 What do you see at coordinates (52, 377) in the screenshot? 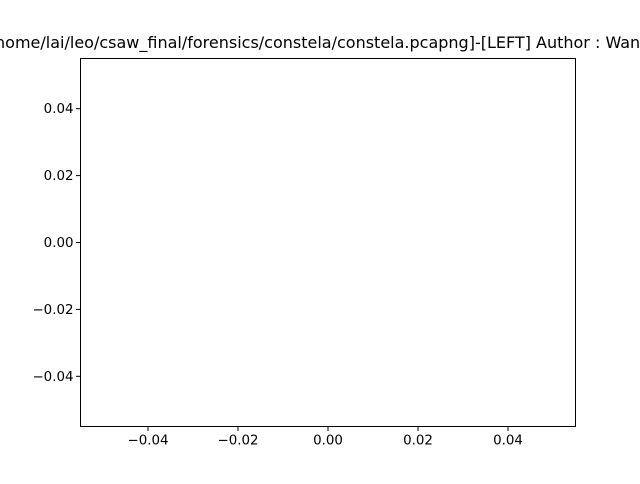
I see `y-tick-label: −0.04` at bounding box center [52, 377].